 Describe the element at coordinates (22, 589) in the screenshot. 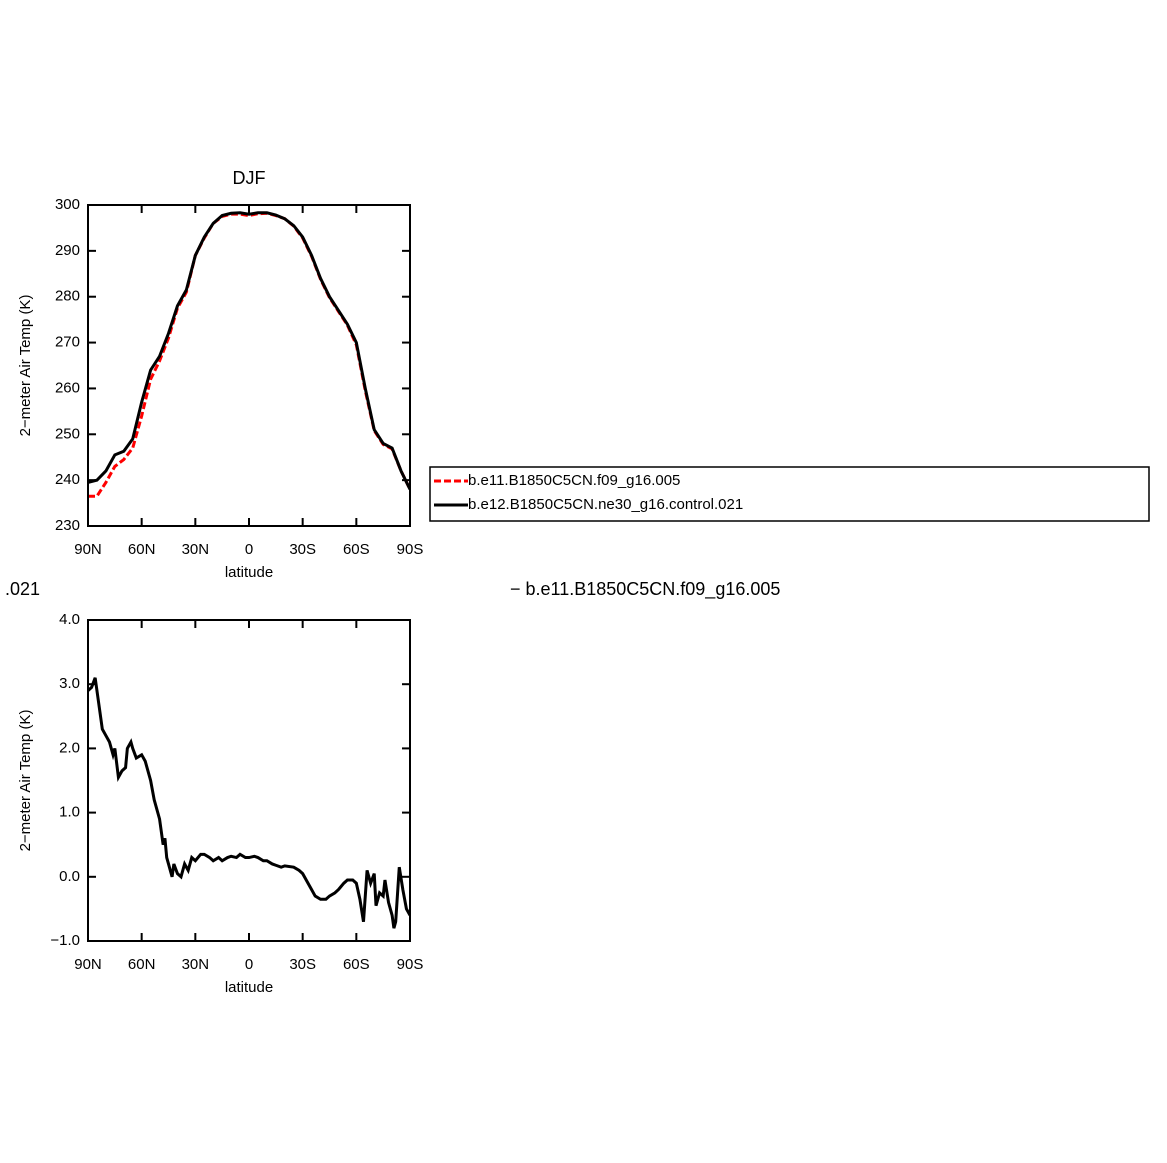

I see `chart-title-left: .021` at that location.